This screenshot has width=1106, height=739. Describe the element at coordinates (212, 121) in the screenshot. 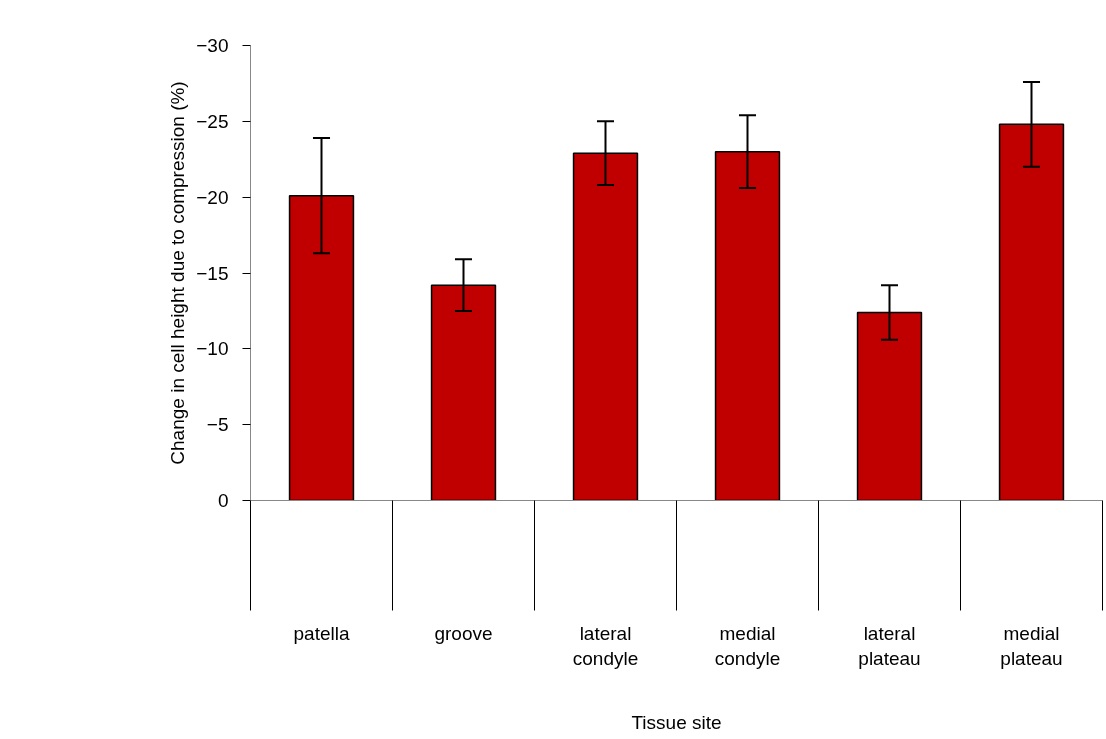

I see `y-tick-label: −25` at that location.